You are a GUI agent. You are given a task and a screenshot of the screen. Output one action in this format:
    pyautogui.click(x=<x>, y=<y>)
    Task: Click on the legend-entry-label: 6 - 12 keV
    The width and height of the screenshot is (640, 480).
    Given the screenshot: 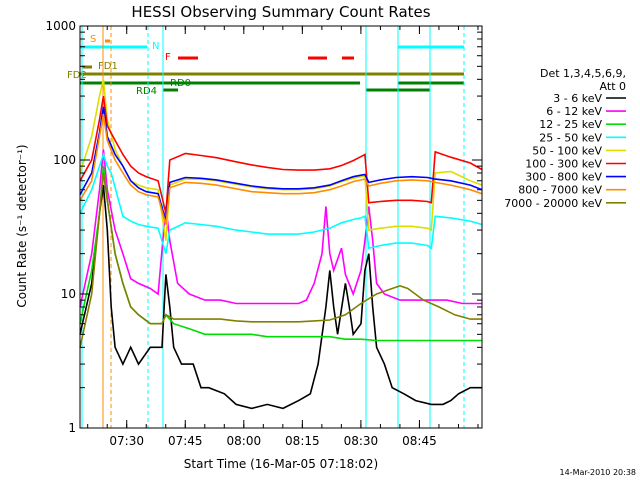 What is the action you would take?
    pyautogui.click(x=574, y=111)
    